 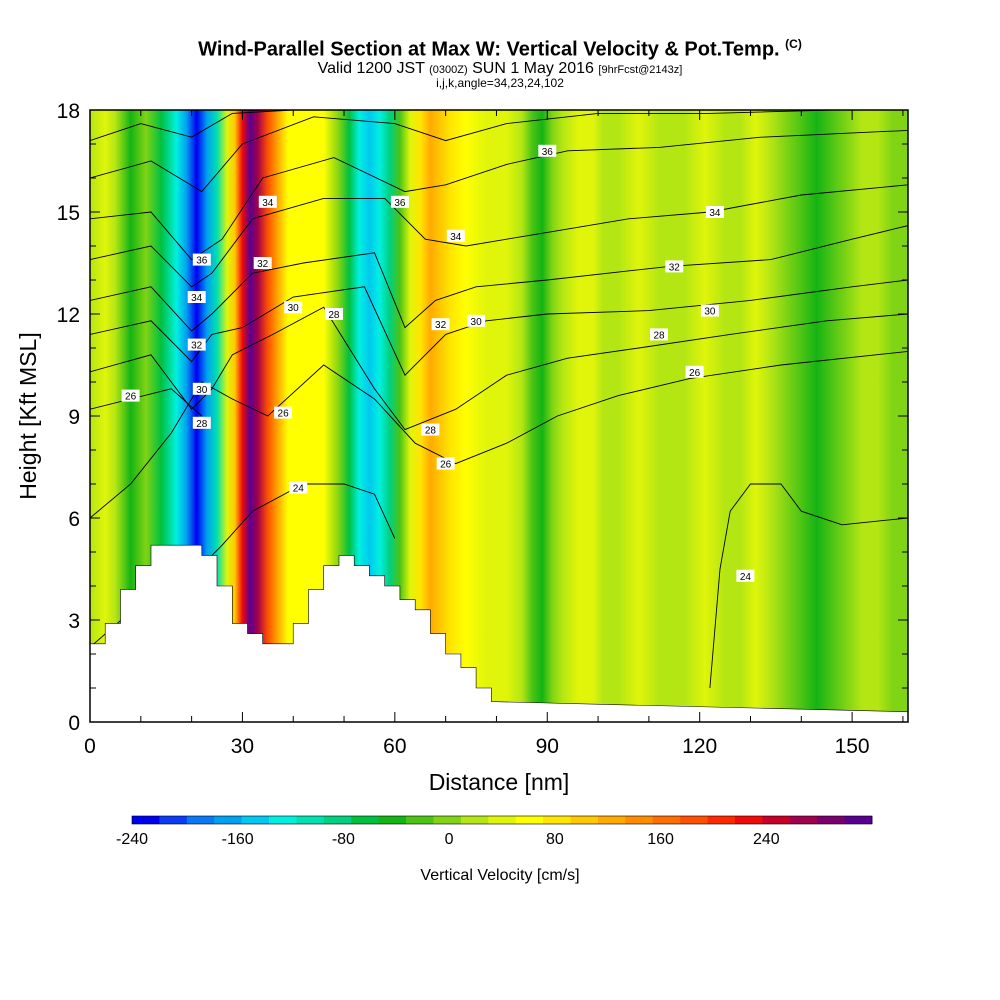 I want to click on colorbar-tick-label: -160, so click(x=238, y=839).